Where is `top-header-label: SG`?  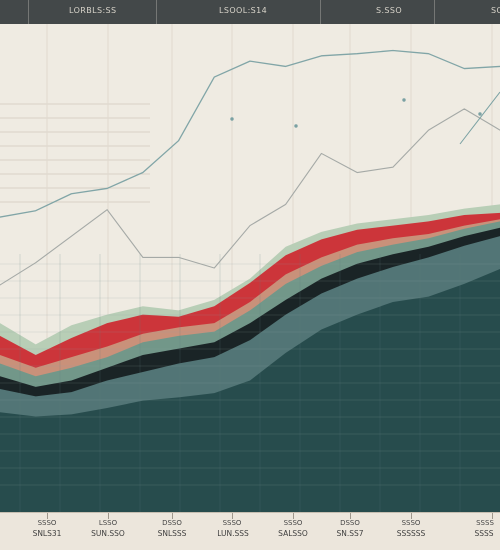
top-header-label: SG is located at coordinates (495, 10).